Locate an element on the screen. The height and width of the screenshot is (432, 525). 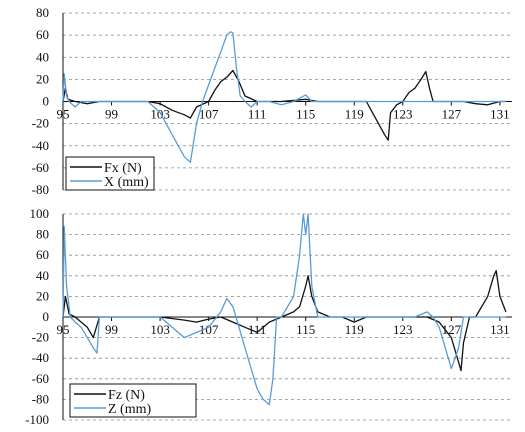
legend-label-1: X (mm) is located at coordinates (126, 182).